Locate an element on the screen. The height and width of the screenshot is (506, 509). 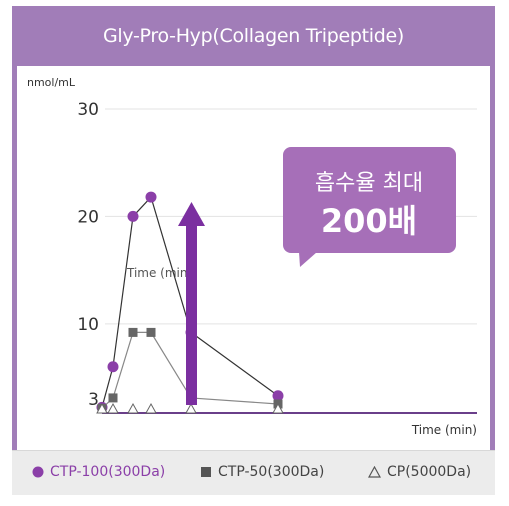
title-bar: Gly-Pro-Hyp(Collagen Tripeptide) is located at coordinates (253, 36).